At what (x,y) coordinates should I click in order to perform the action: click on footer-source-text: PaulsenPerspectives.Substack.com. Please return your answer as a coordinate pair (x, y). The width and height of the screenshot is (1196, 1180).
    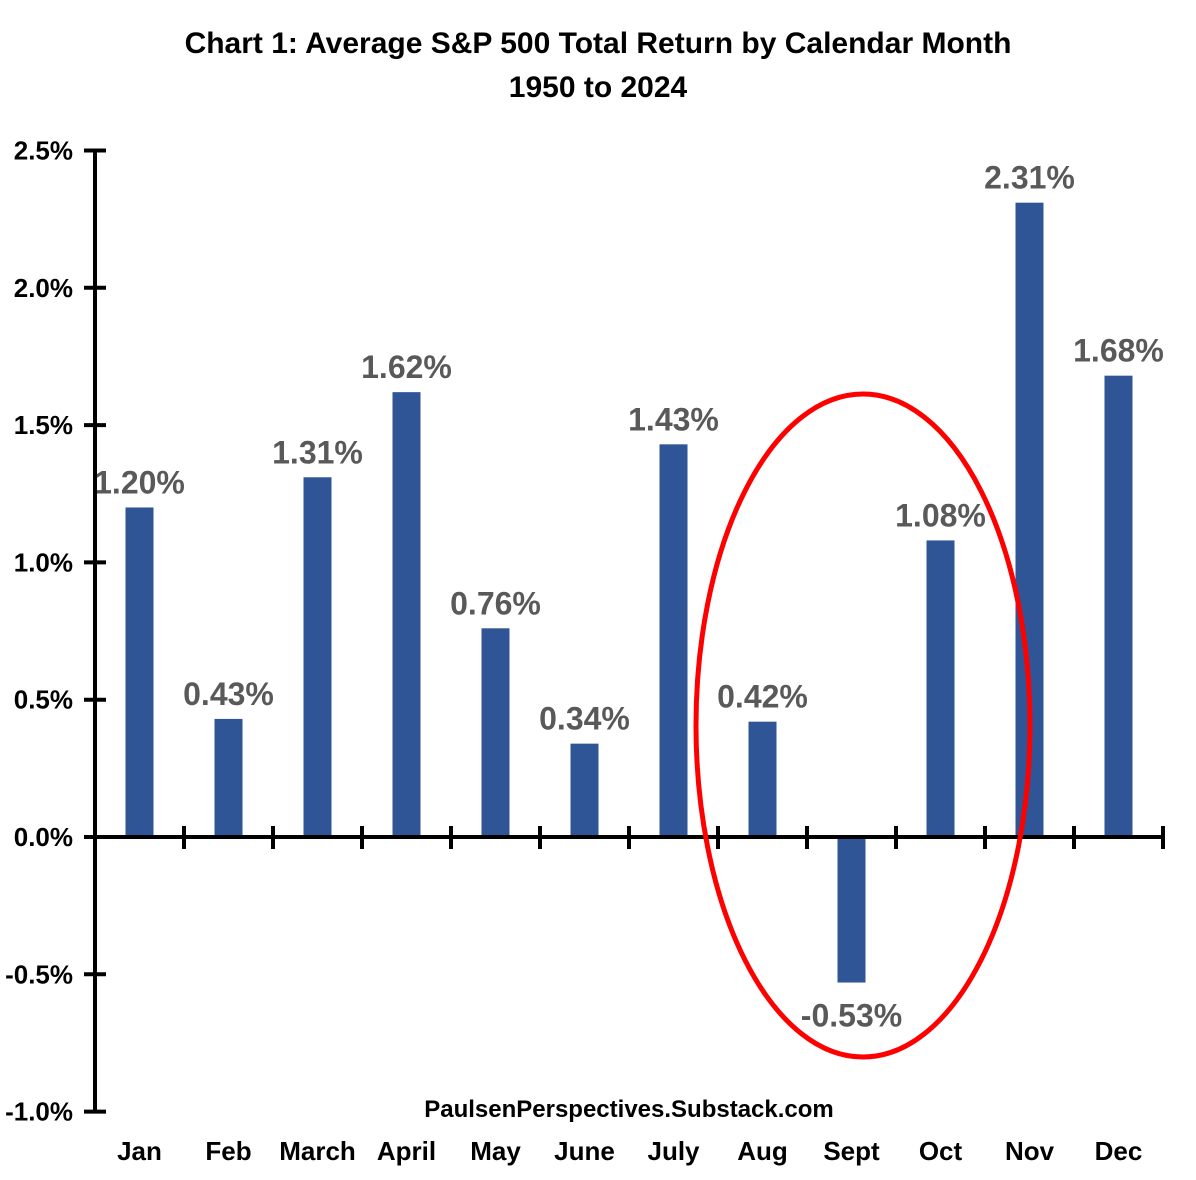
    Looking at the image, I should click on (629, 1109).